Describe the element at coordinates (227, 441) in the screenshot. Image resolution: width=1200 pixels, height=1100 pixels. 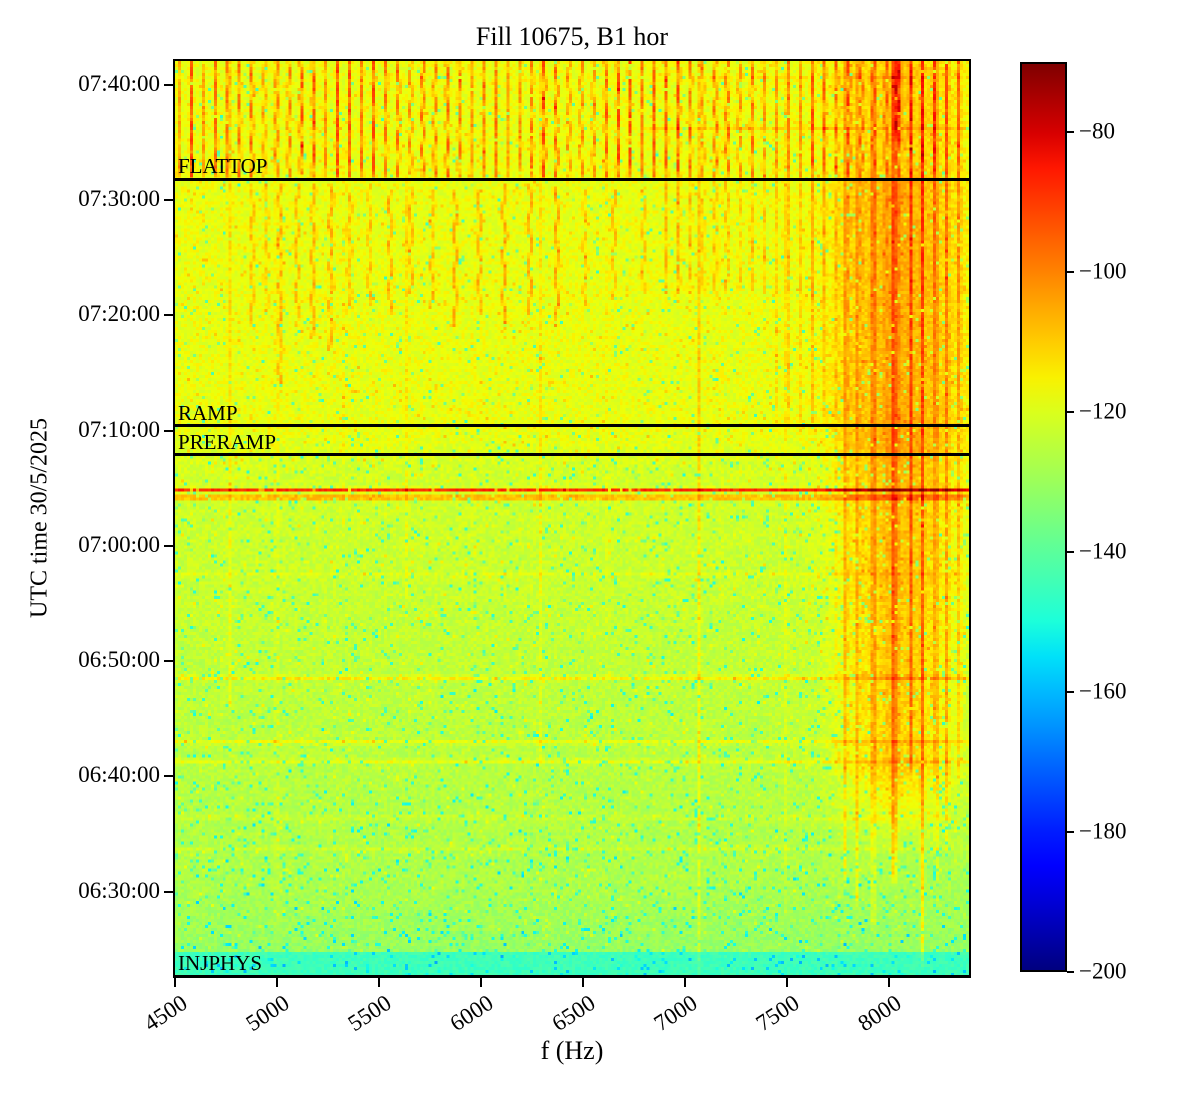
I see `beam-mode-label-preramp: PRERAMP` at that location.